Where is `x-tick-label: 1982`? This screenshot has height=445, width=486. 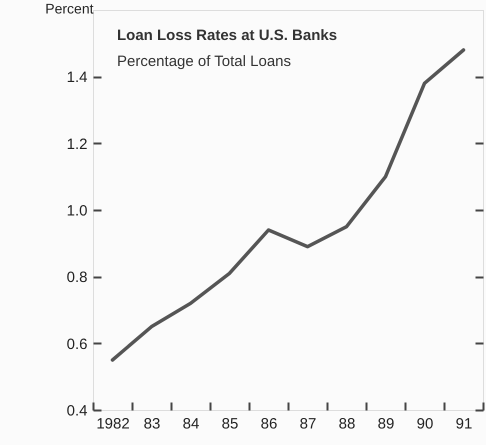
x-tick-label: 1982 is located at coordinates (113, 424).